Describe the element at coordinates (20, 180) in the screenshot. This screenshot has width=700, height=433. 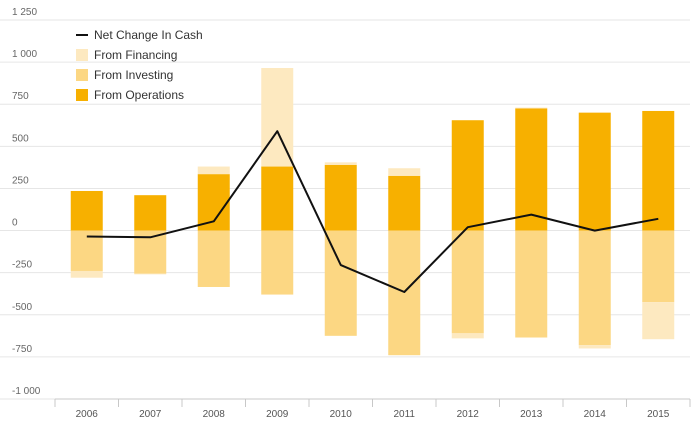
I see `y-tick-label: 250` at that location.